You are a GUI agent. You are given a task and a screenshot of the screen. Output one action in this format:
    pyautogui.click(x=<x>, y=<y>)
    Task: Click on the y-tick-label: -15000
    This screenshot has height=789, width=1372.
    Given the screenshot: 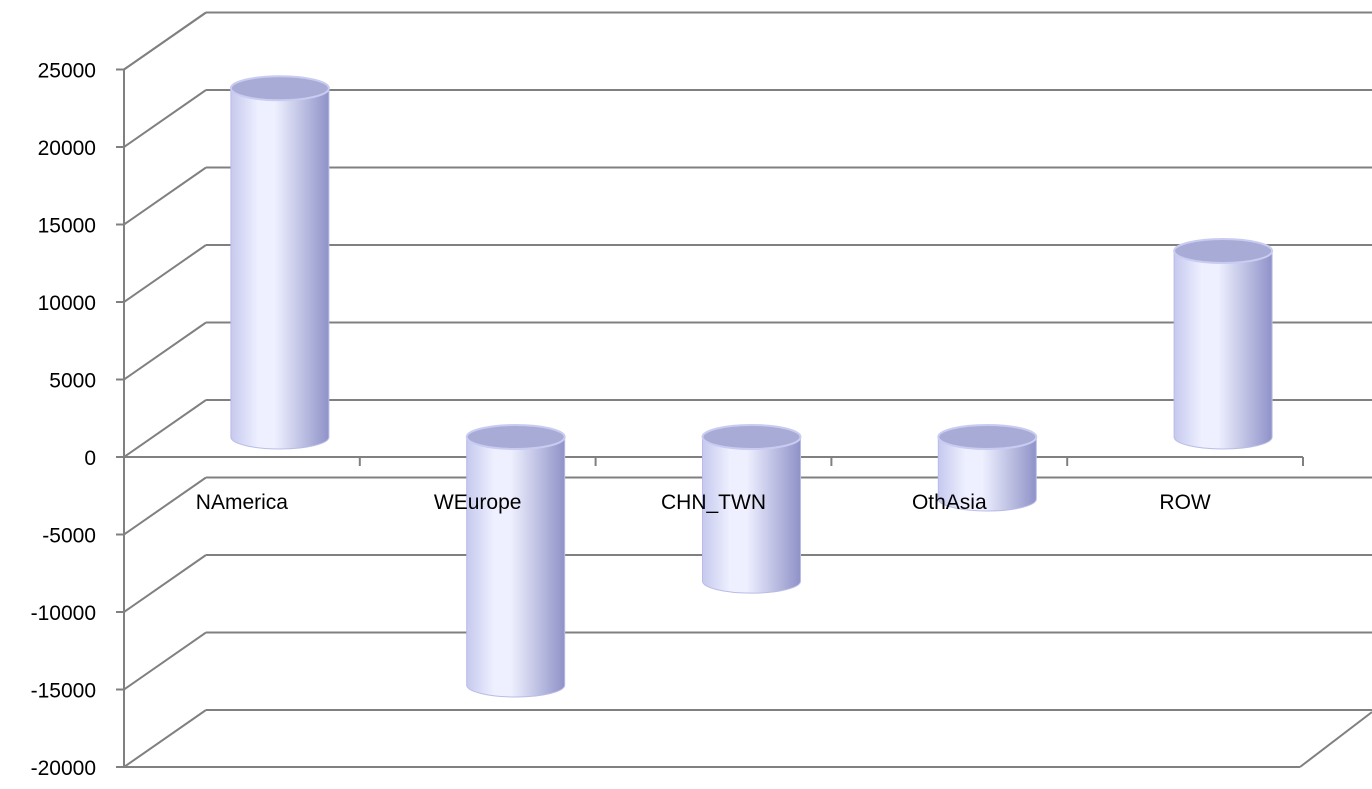 What is the action you would take?
    pyautogui.click(x=63, y=691)
    